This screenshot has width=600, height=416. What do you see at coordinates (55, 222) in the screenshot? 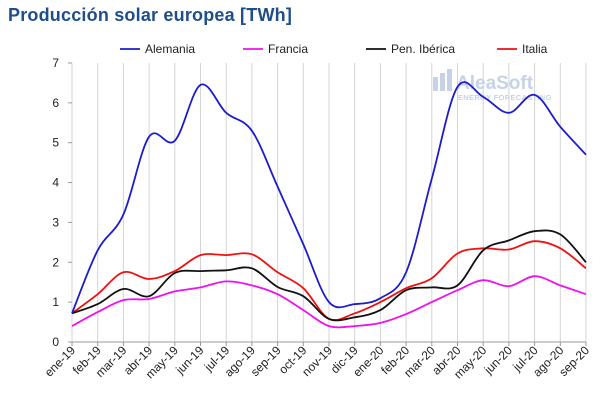
I see `y-tick-label: 3` at bounding box center [55, 222].